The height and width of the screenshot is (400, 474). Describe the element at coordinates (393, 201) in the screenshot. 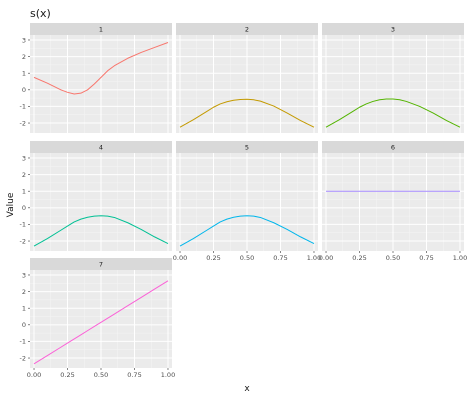

I see `facet-panel-6: 6 0.00 0.25 0.50 0.75 1.00` at that location.